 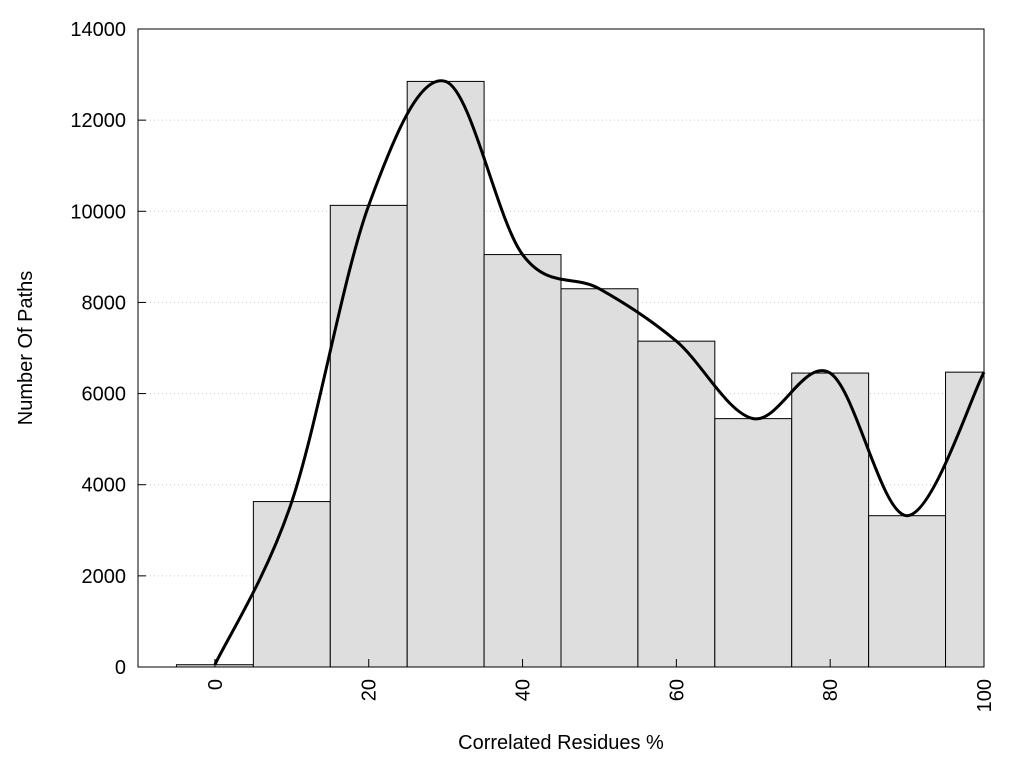 What do you see at coordinates (98, 212) in the screenshot?
I see `y-tick-label: 10000` at bounding box center [98, 212].